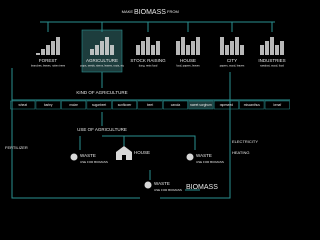 This screenshot has width=320, height=240. Describe the element at coordinates (188, 66) in the screenshot. I see `source-detail: food, papers, leaves` at that location.